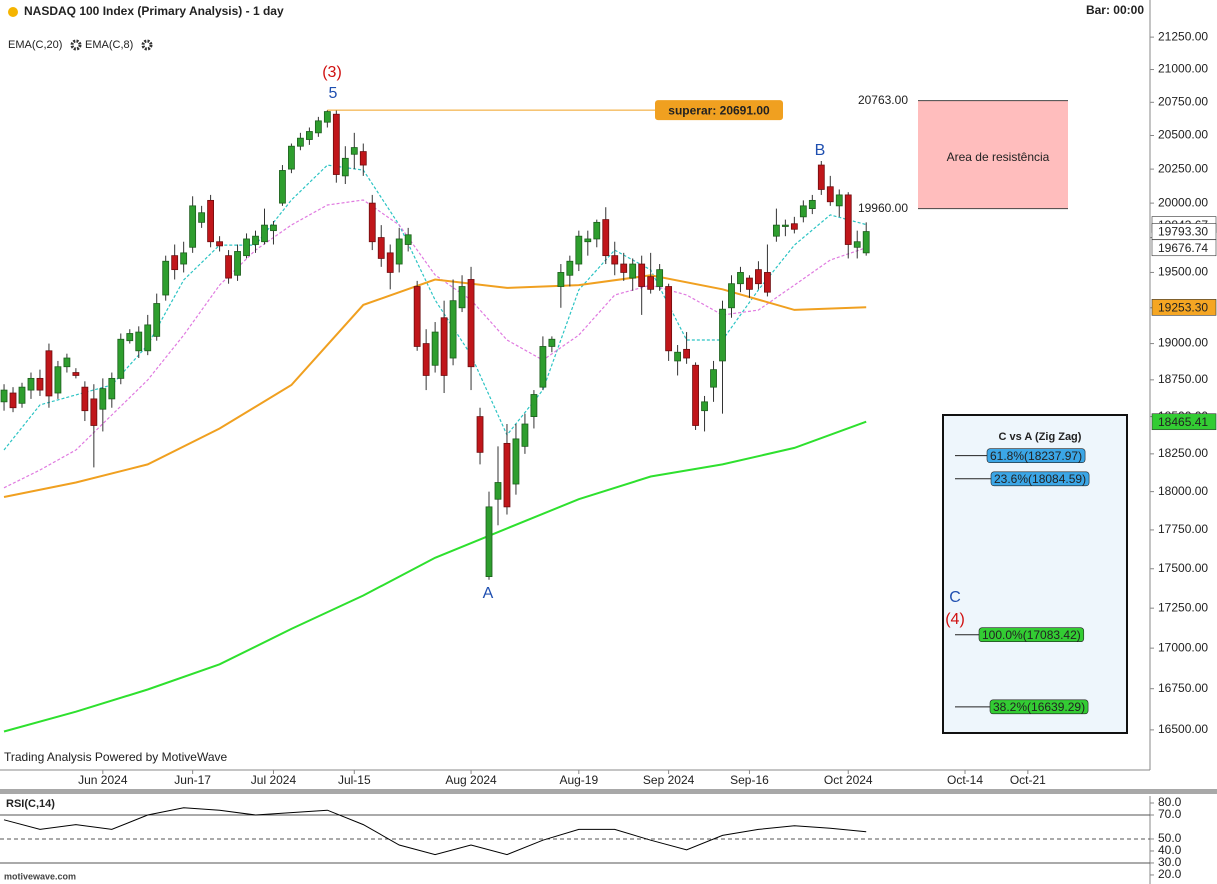 The height and width of the screenshot is (884, 1217). What do you see at coordinates (578, 780) in the screenshot?
I see `x-tick-label: Aug-19` at bounding box center [578, 780].